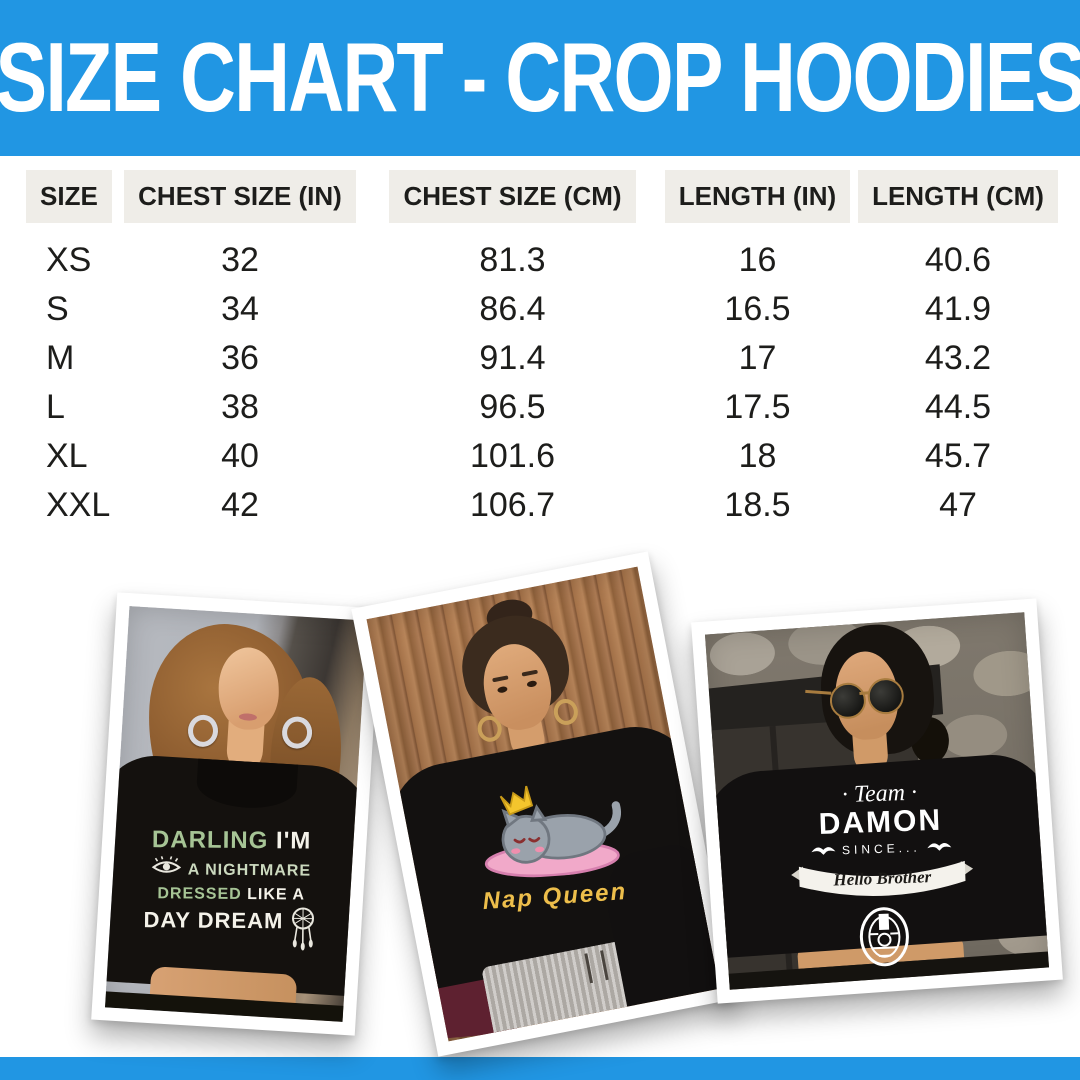 This screenshot has width=1080, height=1080. What do you see at coordinates (512, 260) in the screenshot?
I see `table-cell: 81.3` at bounding box center [512, 260].